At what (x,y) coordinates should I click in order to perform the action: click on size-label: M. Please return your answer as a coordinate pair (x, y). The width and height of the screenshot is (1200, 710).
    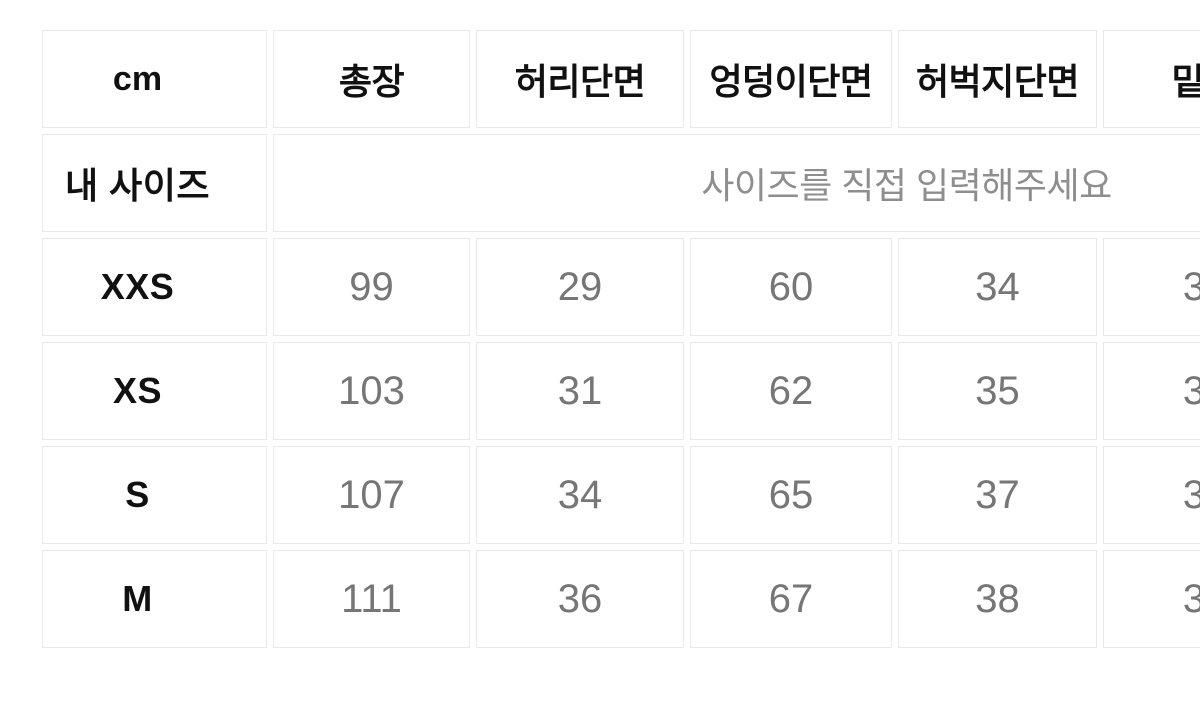
    Looking at the image, I should click on (154, 599).